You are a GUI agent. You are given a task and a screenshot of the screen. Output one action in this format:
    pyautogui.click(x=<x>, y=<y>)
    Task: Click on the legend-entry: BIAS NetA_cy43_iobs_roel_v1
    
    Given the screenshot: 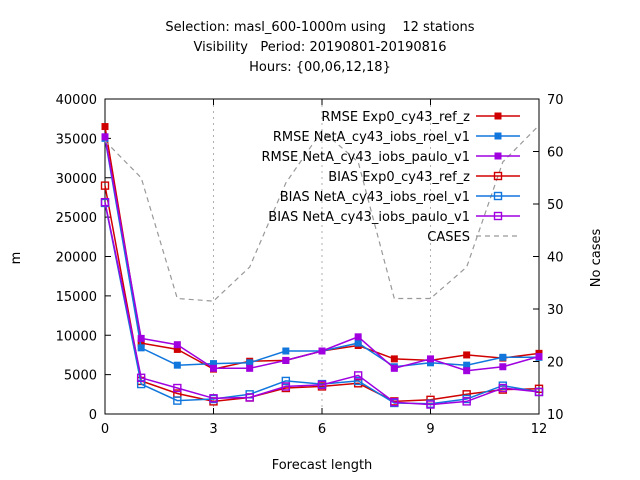 What is the action you would take?
    pyautogui.click(x=400, y=197)
    